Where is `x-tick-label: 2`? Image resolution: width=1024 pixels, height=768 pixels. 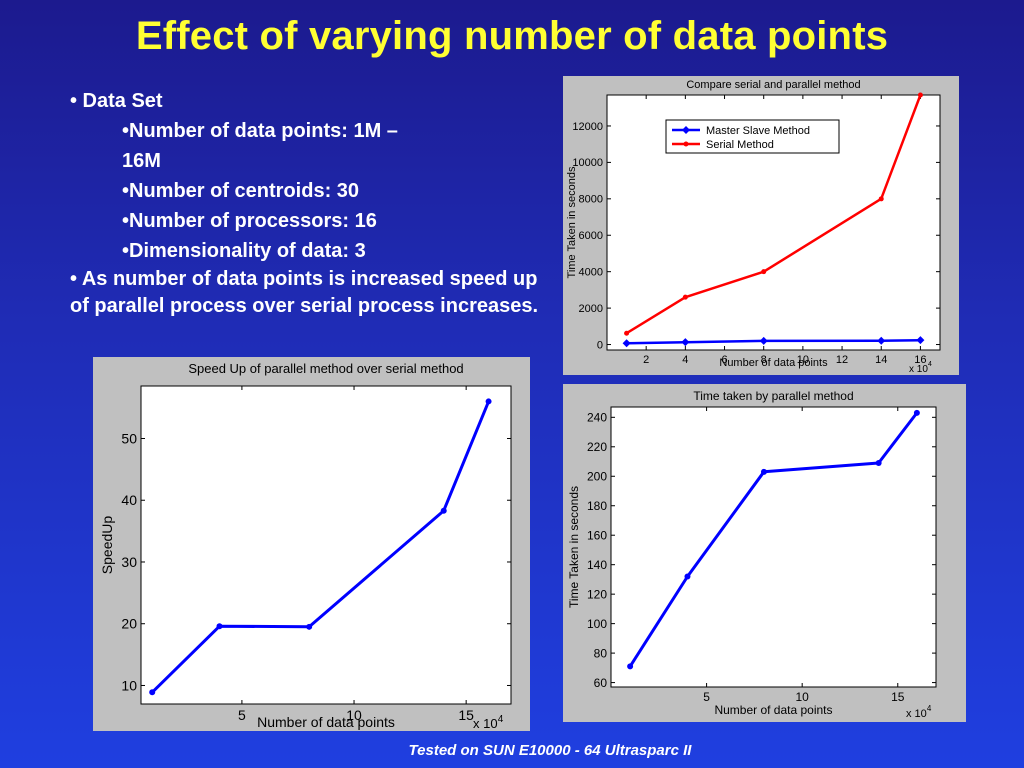 x-tick-label: 2 is located at coordinates (646, 360).